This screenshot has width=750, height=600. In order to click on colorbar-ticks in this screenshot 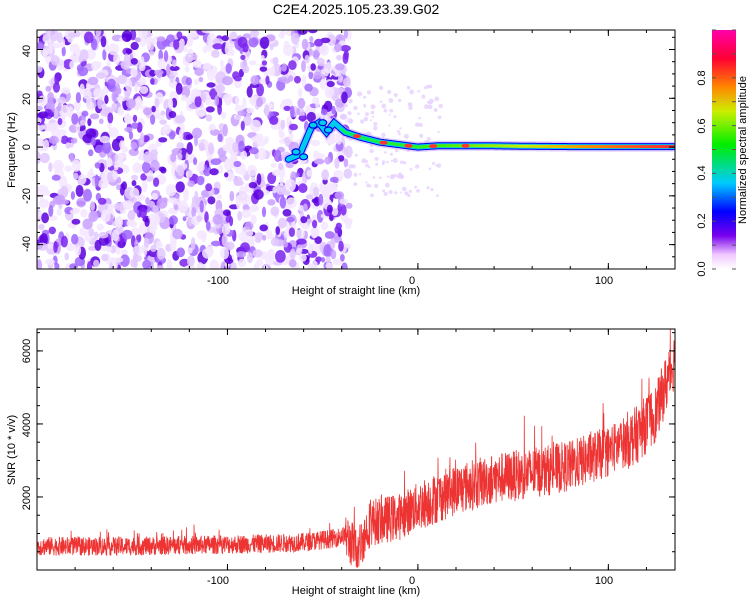, I will do `click(724, 149)`.